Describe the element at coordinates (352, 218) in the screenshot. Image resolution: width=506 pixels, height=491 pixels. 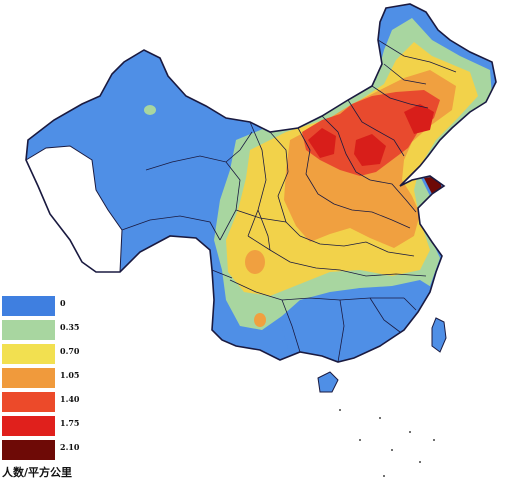
I see `density-spot-central` at that location.